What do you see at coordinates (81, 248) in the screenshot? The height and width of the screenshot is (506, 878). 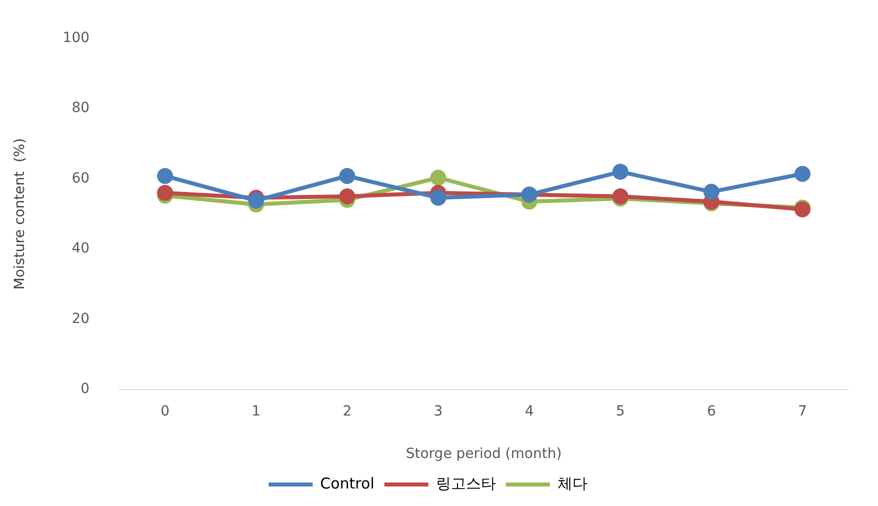 I see `y-tick-label: 40` at bounding box center [81, 248].